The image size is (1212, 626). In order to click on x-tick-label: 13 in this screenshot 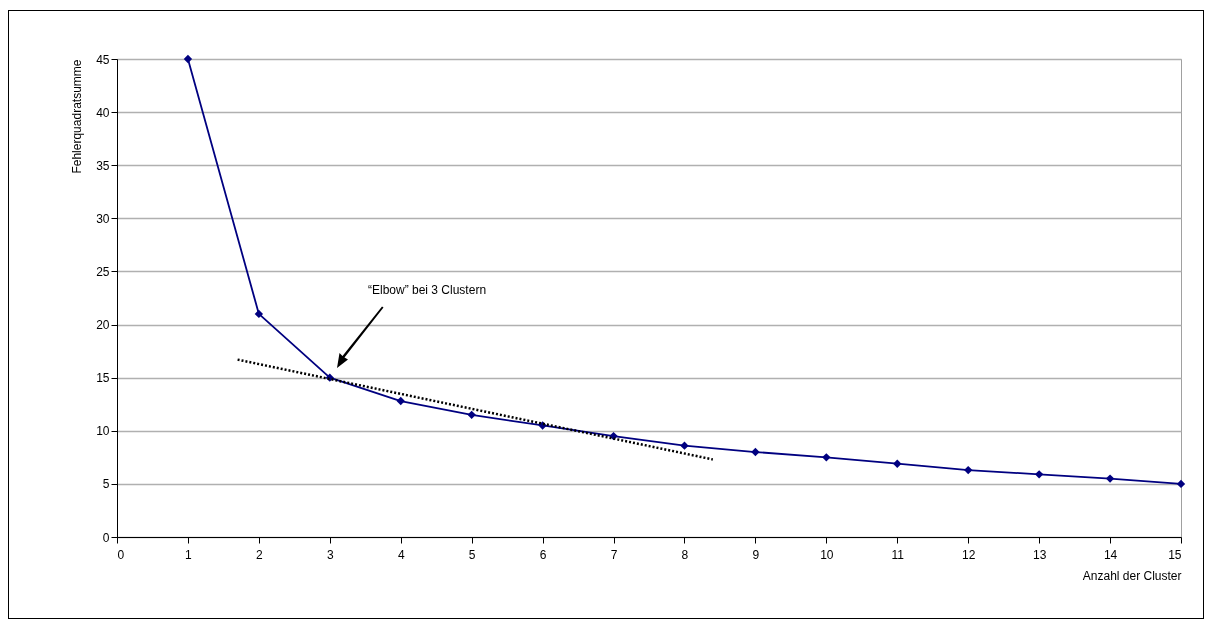, I will do `click(1039, 554)`.